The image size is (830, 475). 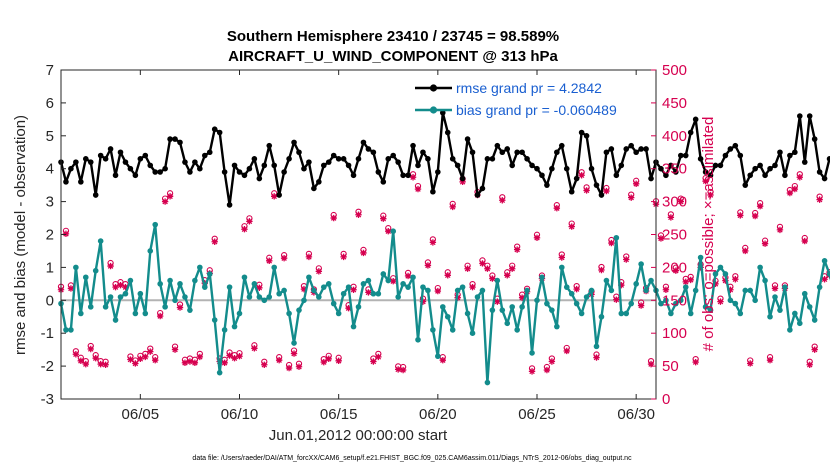 I want to click on y-tick-label: 1, so click(x=50, y=267).